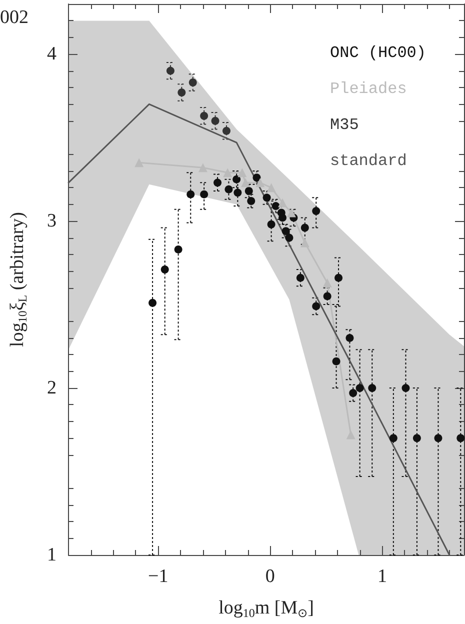  What do you see at coordinates (368, 89) in the screenshot?
I see `text: Pleiades` at bounding box center [368, 89].